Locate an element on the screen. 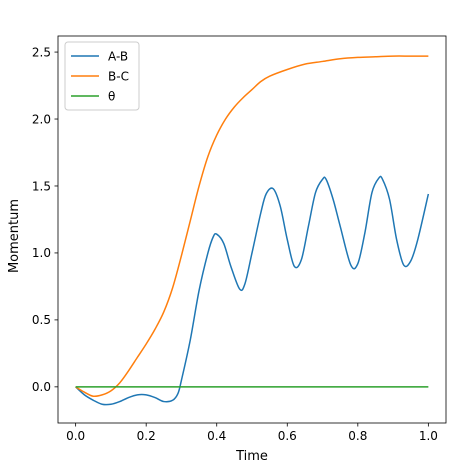 The height and width of the screenshot is (462, 466). legend: A-B B-C θ is located at coordinates (102, 76).